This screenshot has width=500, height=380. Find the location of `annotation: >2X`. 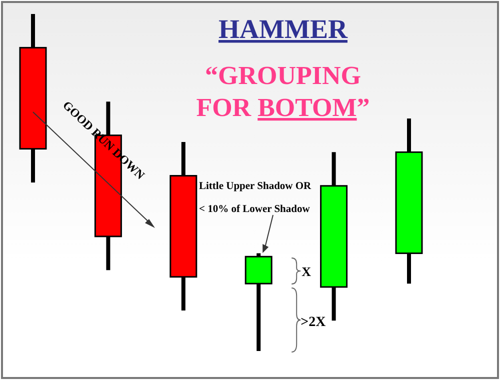

annotation: >2X is located at coordinates (313, 322).